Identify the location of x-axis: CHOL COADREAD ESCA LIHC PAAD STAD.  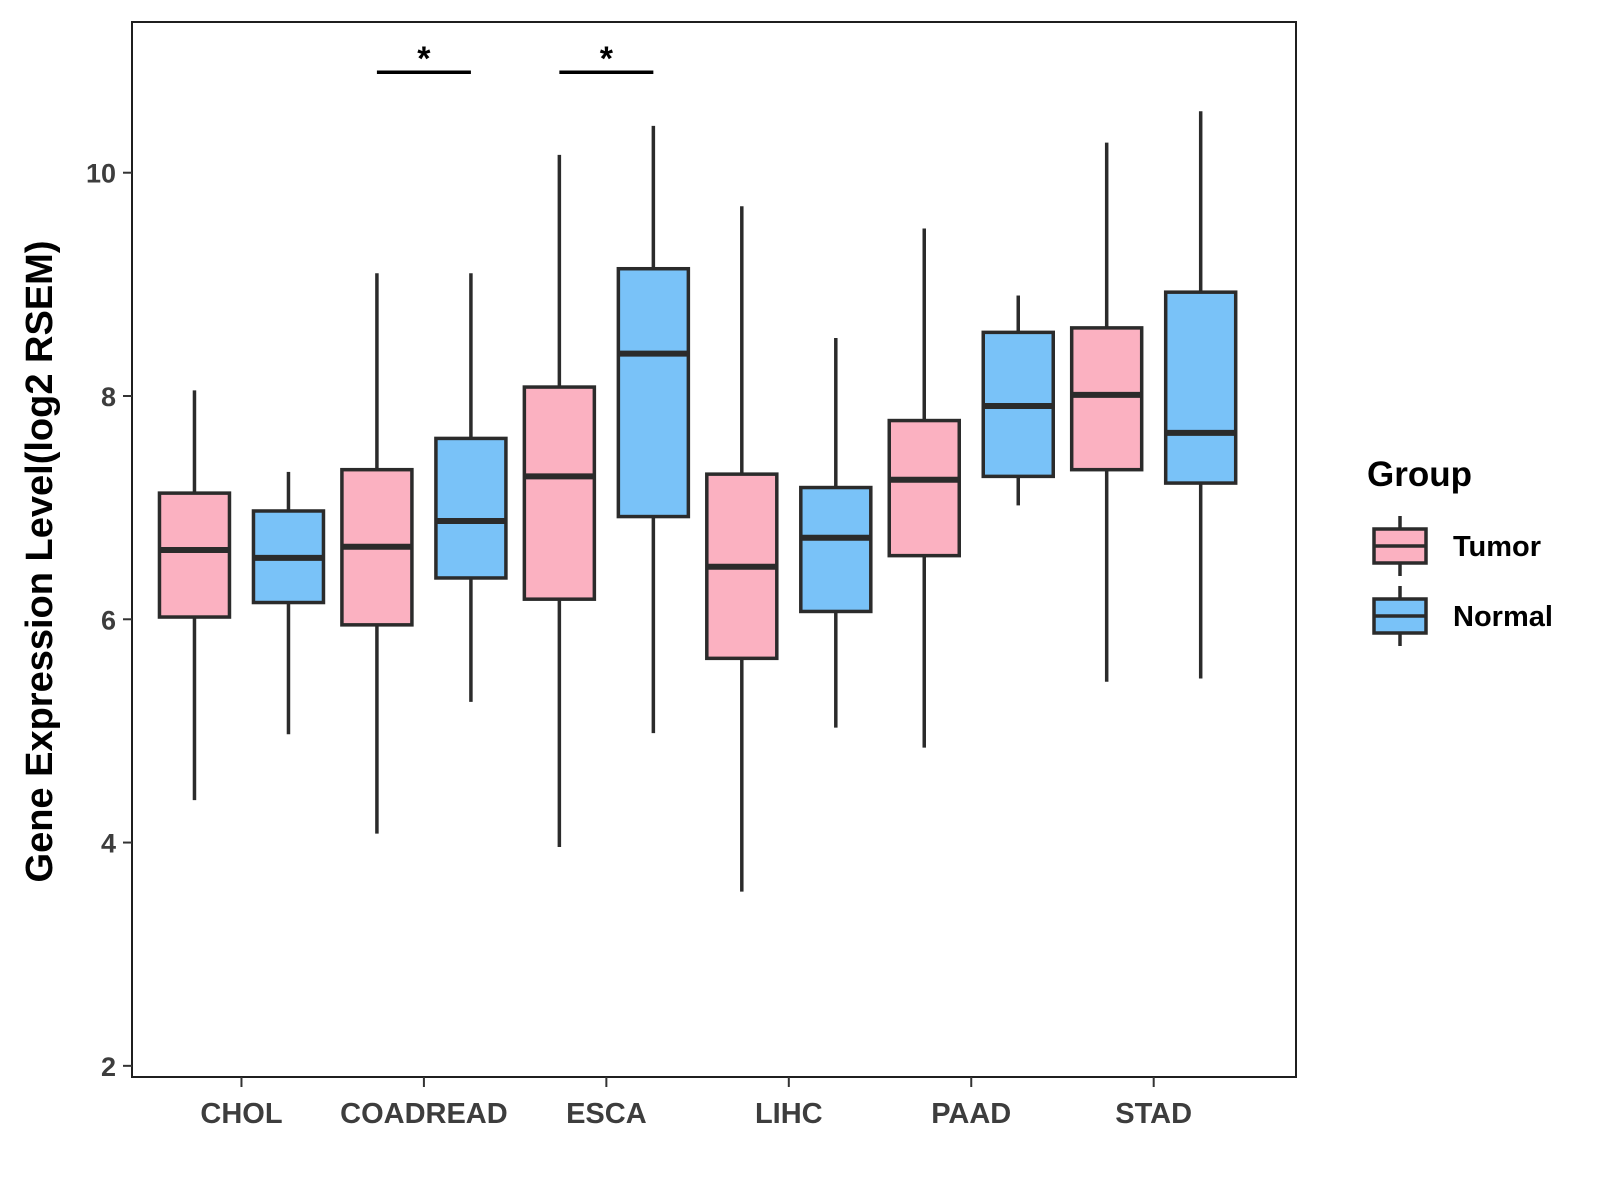
(696, 1103).